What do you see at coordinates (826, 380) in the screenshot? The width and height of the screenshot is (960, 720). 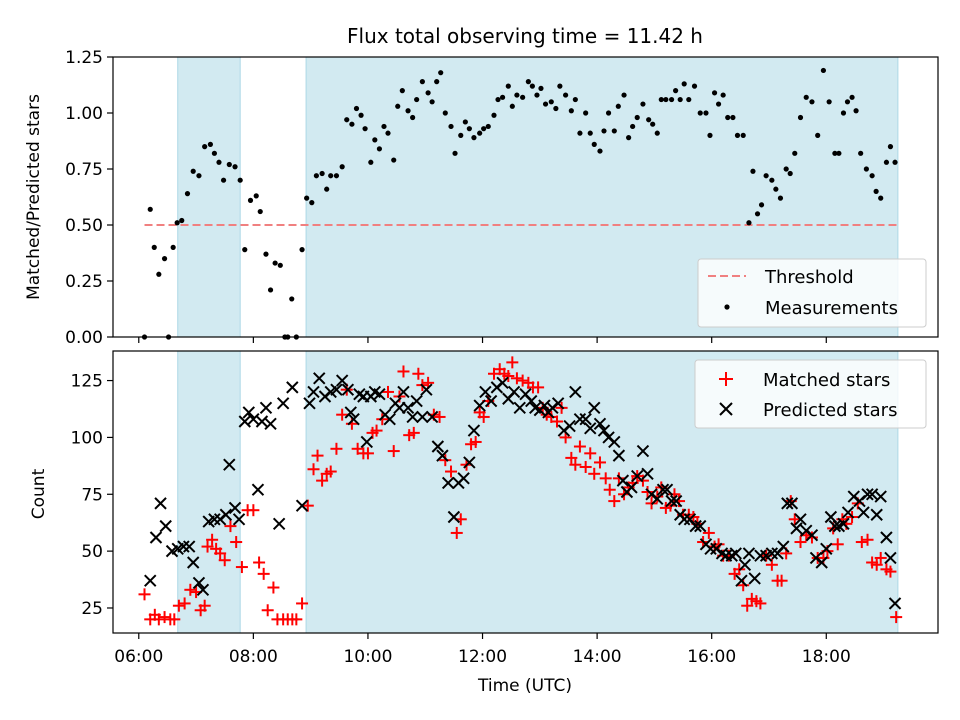 I see `legend-matched-label: Matched stars` at bounding box center [826, 380].